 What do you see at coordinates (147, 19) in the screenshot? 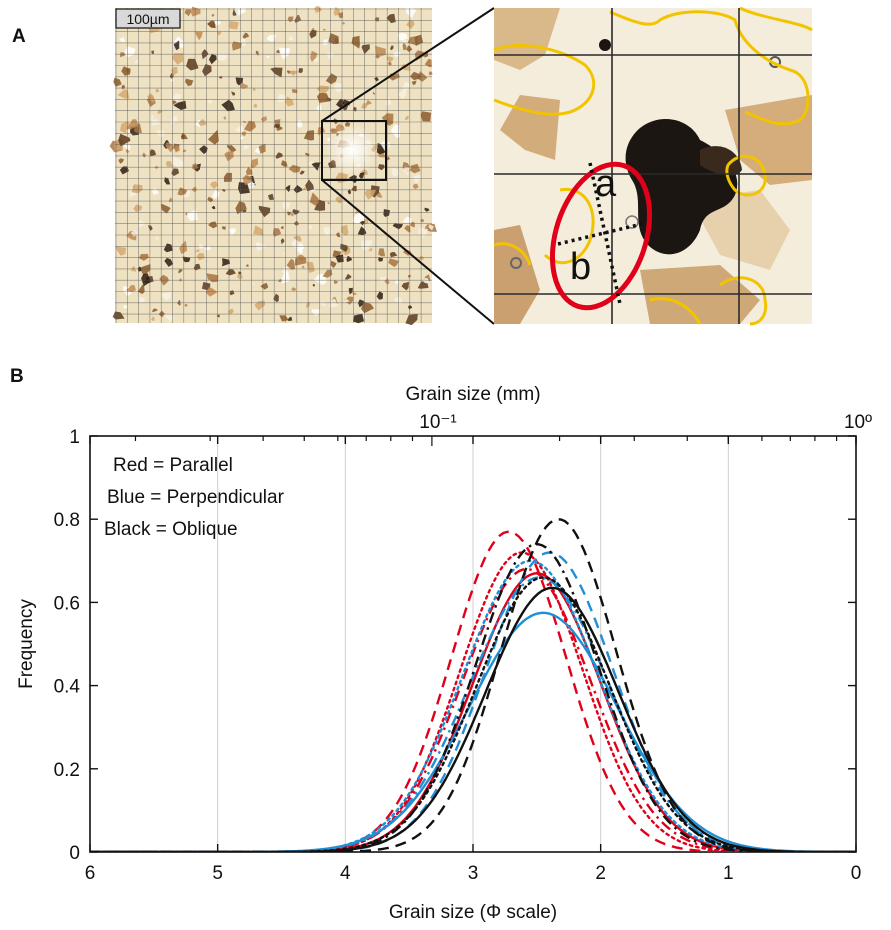
I see `scale-bar-label: 100µm` at bounding box center [147, 19].